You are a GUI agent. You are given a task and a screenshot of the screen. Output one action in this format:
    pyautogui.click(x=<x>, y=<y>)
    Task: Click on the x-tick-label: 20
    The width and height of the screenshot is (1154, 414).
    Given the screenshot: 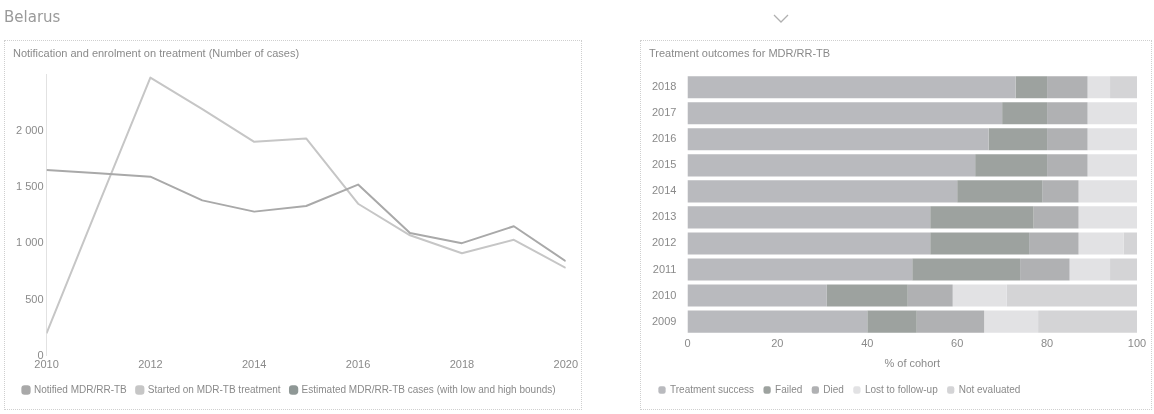 What is the action you would take?
    pyautogui.click(x=777, y=343)
    